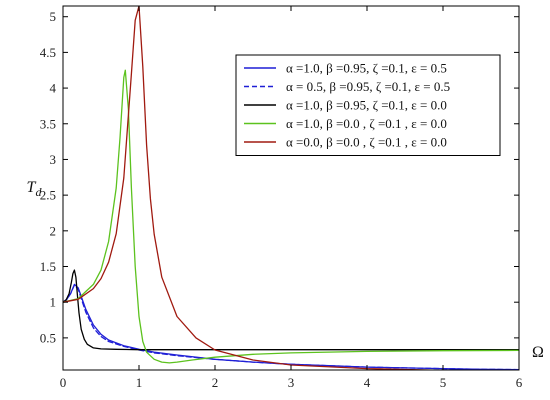  What do you see at coordinates (48, 195) in the screenshot?
I see `y-tick-label: 2.5` at bounding box center [48, 195].